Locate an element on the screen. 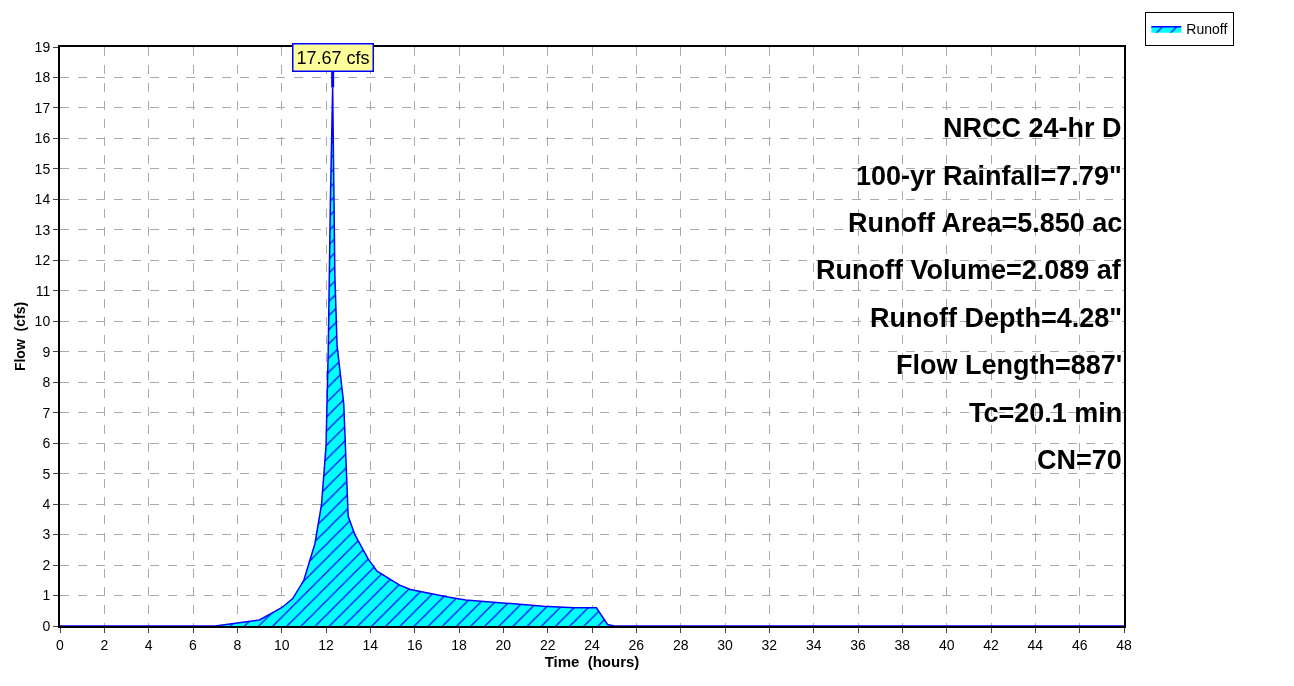 The image size is (1294, 686). x-tick-label: 26 is located at coordinates (636, 644).